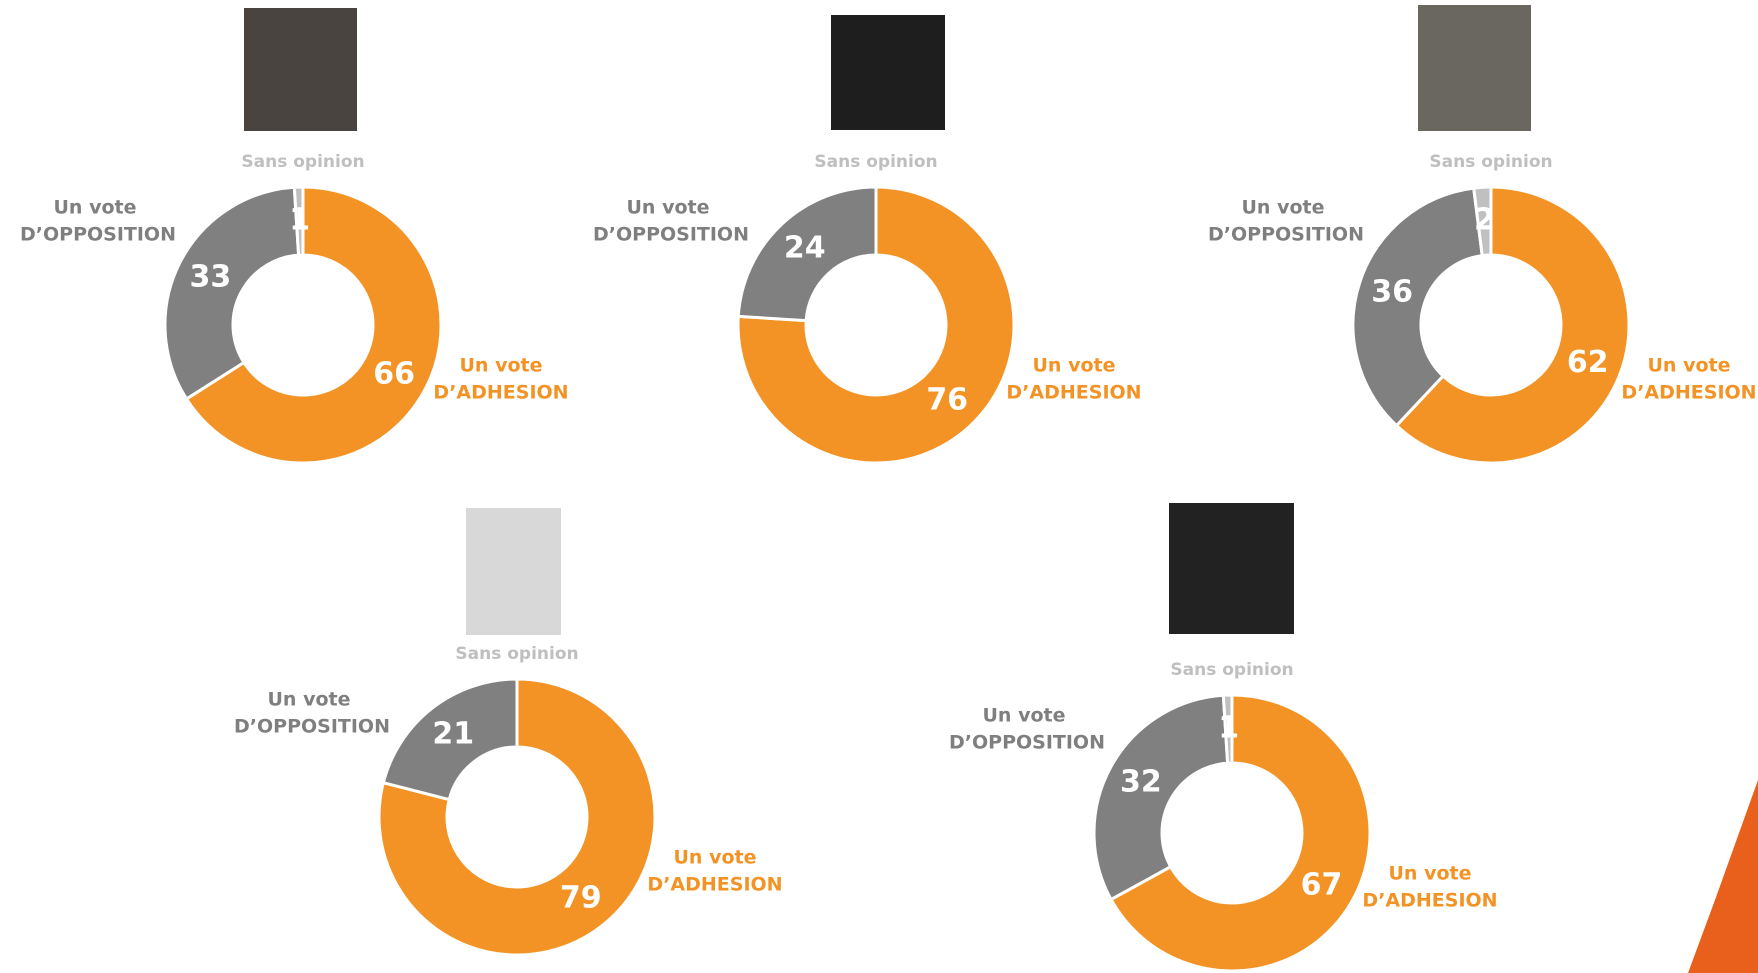 The height and width of the screenshot is (973, 1758). I want to click on decoration, so click(1723, 876).